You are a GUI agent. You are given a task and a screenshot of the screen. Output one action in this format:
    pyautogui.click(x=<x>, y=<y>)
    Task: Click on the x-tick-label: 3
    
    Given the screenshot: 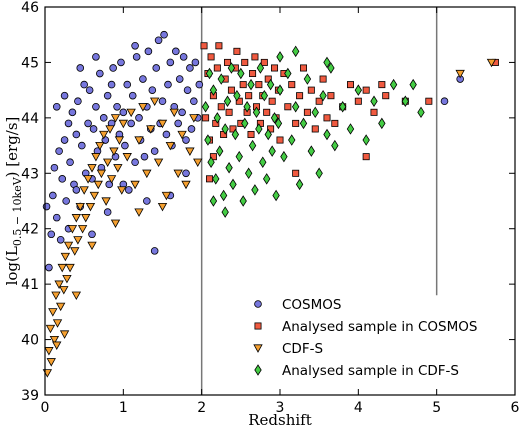 What is the action you would take?
    pyautogui.click(x=280, y=408)
    